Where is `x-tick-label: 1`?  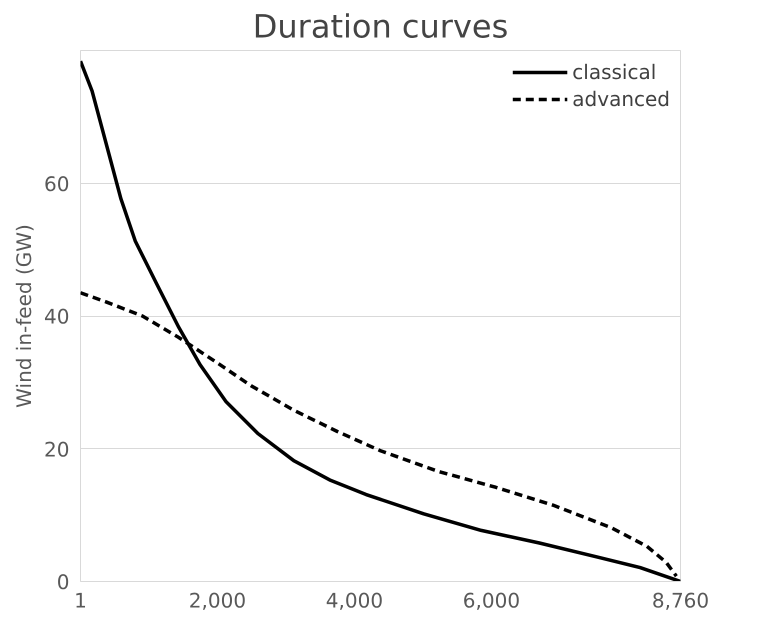 x-tick-label: 1 is located at coordinates (80, 600).